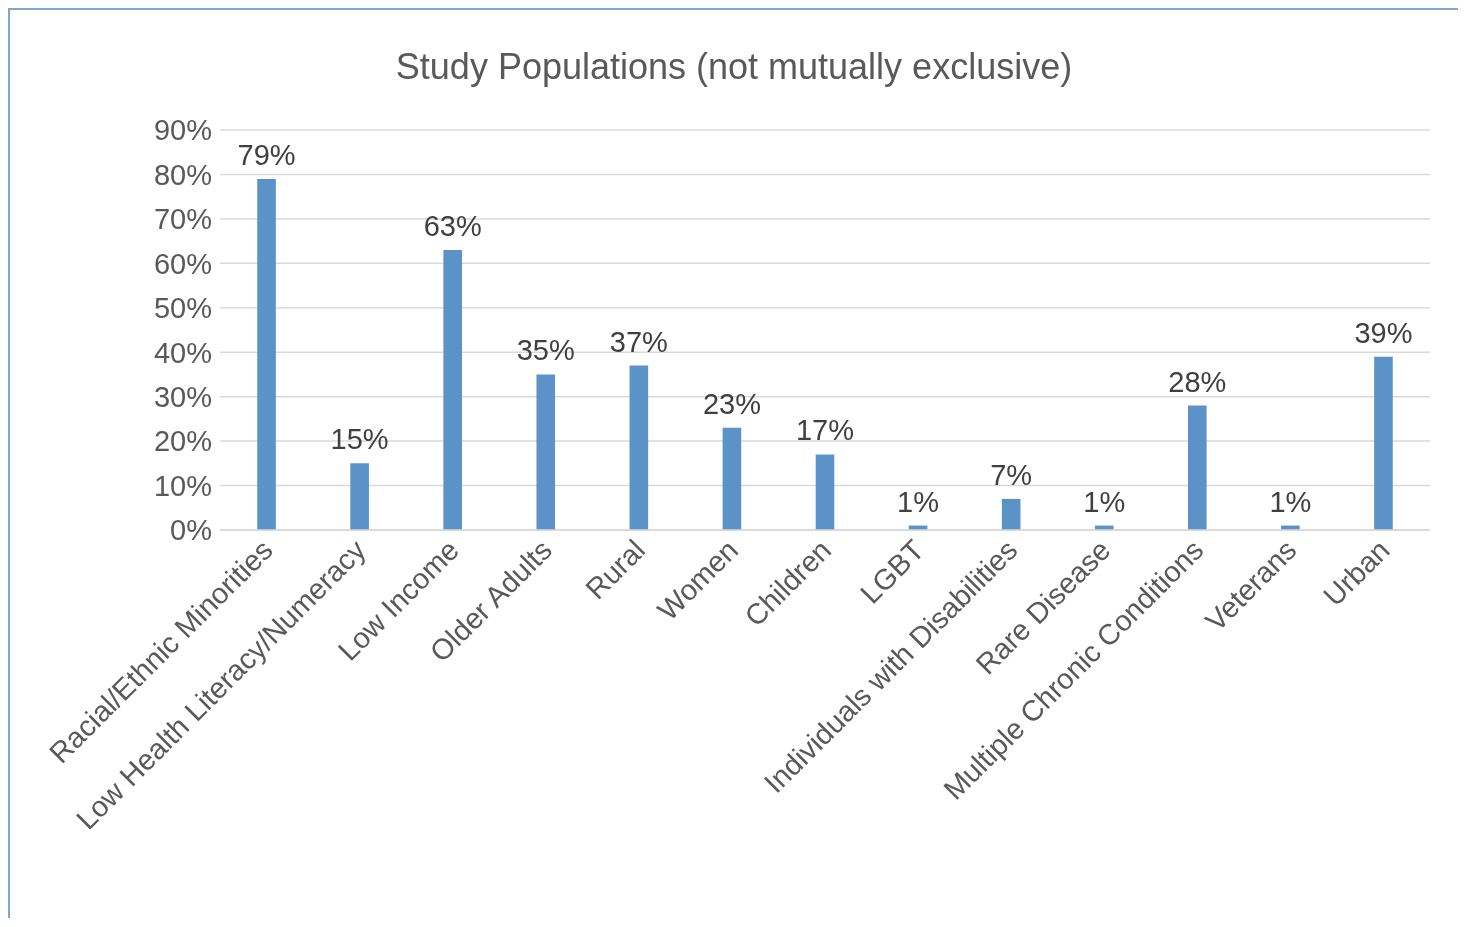 This screenshot has height=927, width=1466. I want to click on y-tick-label: 0%, so click(191, 530).